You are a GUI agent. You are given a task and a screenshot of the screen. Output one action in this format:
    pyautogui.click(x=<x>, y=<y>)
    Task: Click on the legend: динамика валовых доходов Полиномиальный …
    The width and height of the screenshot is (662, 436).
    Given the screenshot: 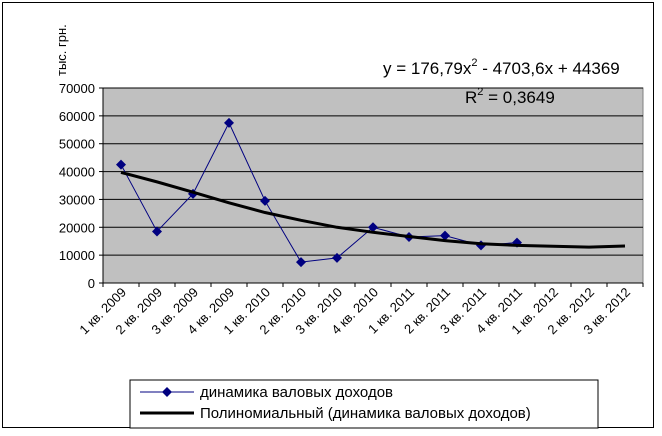 What is the action you would take?
    pyautogui.click(x=364, y=404)
    